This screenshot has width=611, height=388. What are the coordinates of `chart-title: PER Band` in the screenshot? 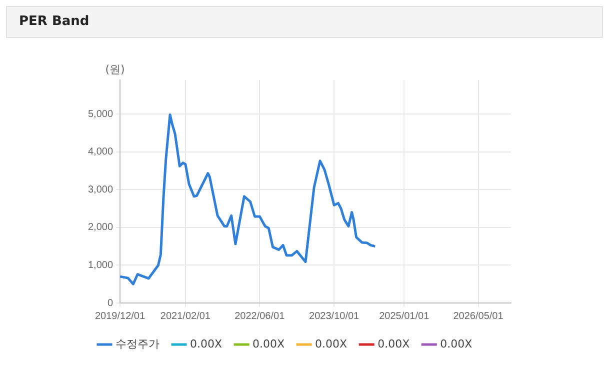 It's located at (54, 21).